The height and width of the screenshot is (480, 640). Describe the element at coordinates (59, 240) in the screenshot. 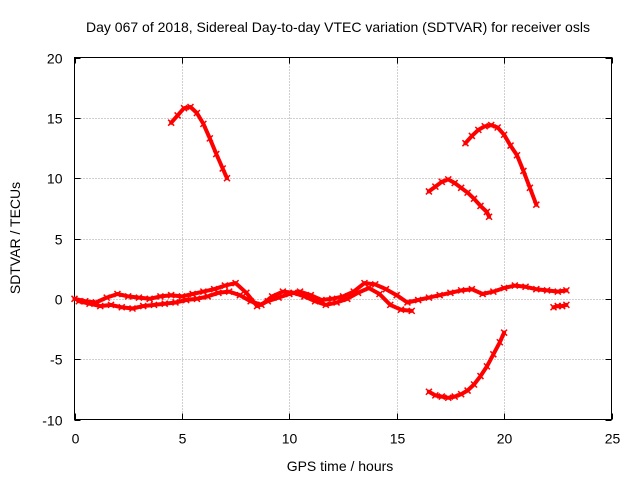

I see `y-tick-label: 5` at that location.